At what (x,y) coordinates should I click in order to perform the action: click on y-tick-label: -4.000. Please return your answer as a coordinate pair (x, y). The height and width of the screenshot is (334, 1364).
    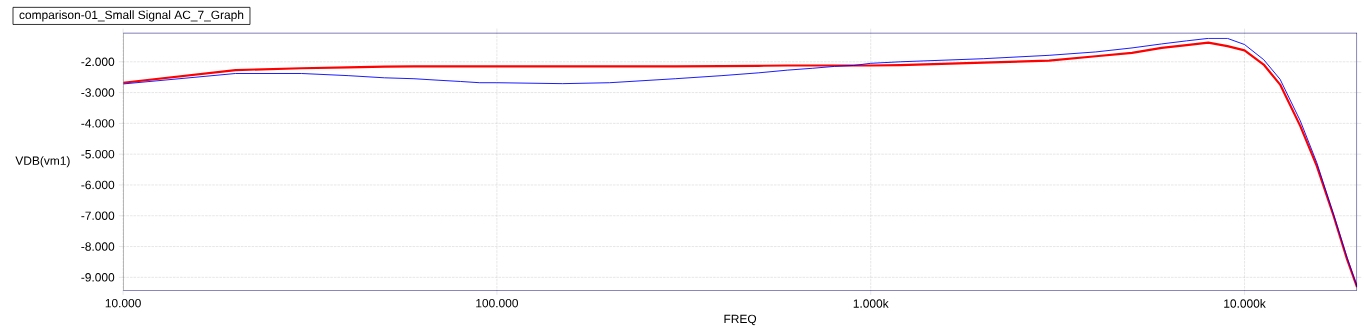
    Looking at the image, I should click on (98, 123).